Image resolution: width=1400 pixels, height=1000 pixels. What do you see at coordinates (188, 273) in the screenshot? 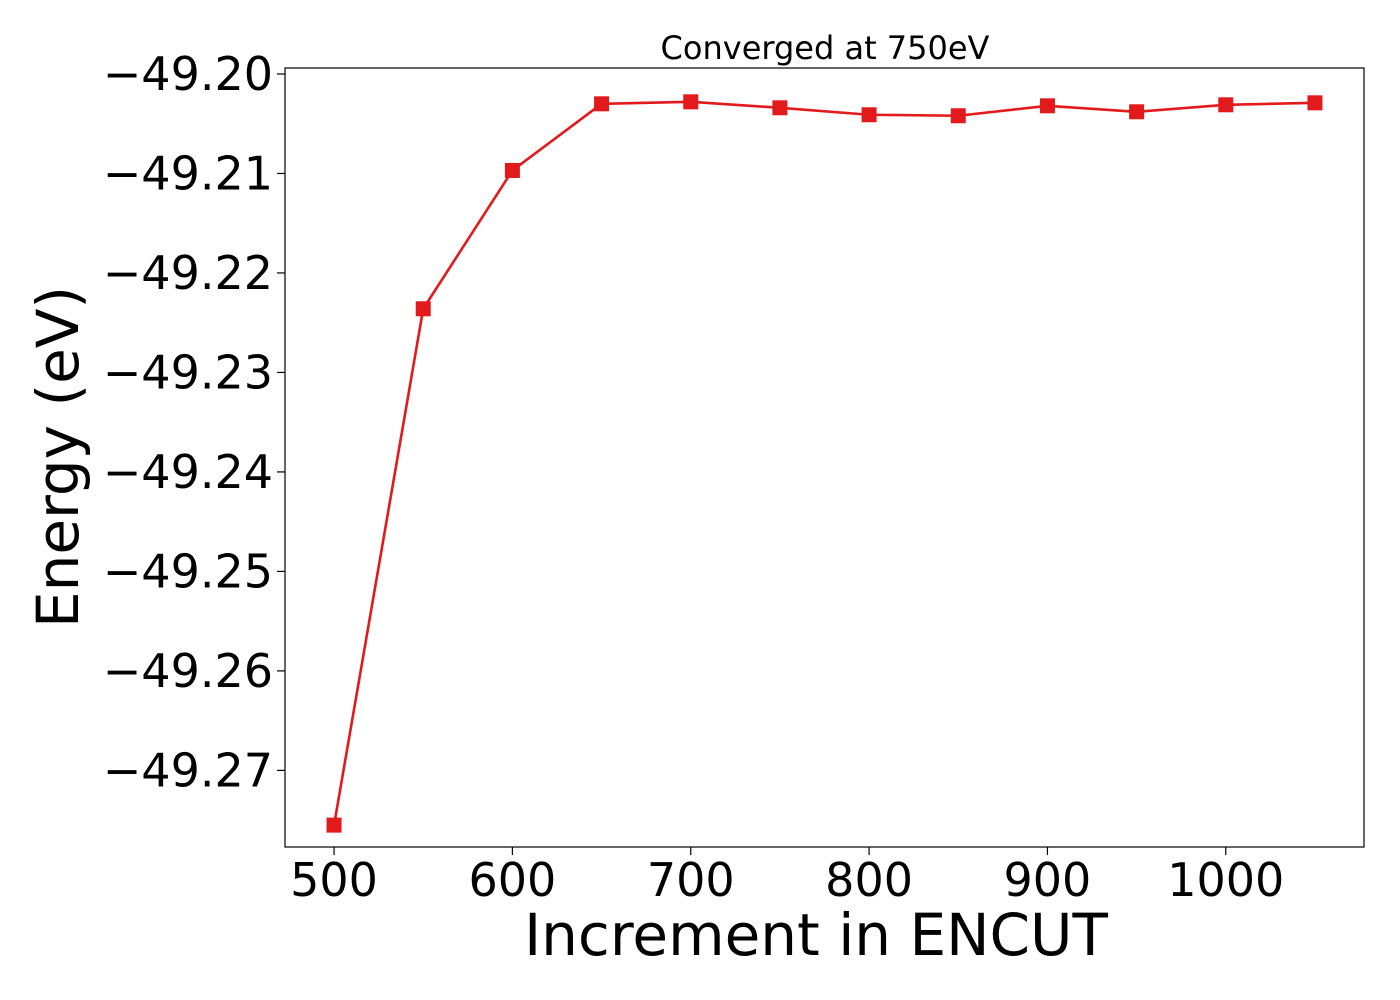
I see `y-tick-label: −49.22` at bounding box center [188, 273].